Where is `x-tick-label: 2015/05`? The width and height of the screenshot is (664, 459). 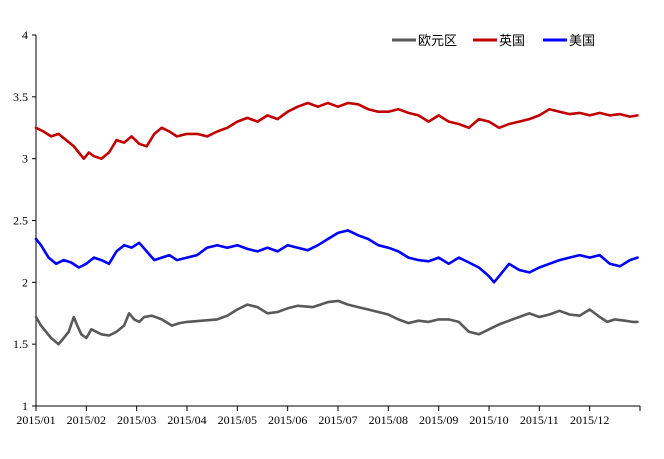
x-tick-label: 2015/05 is located at coordinates (237, 420).